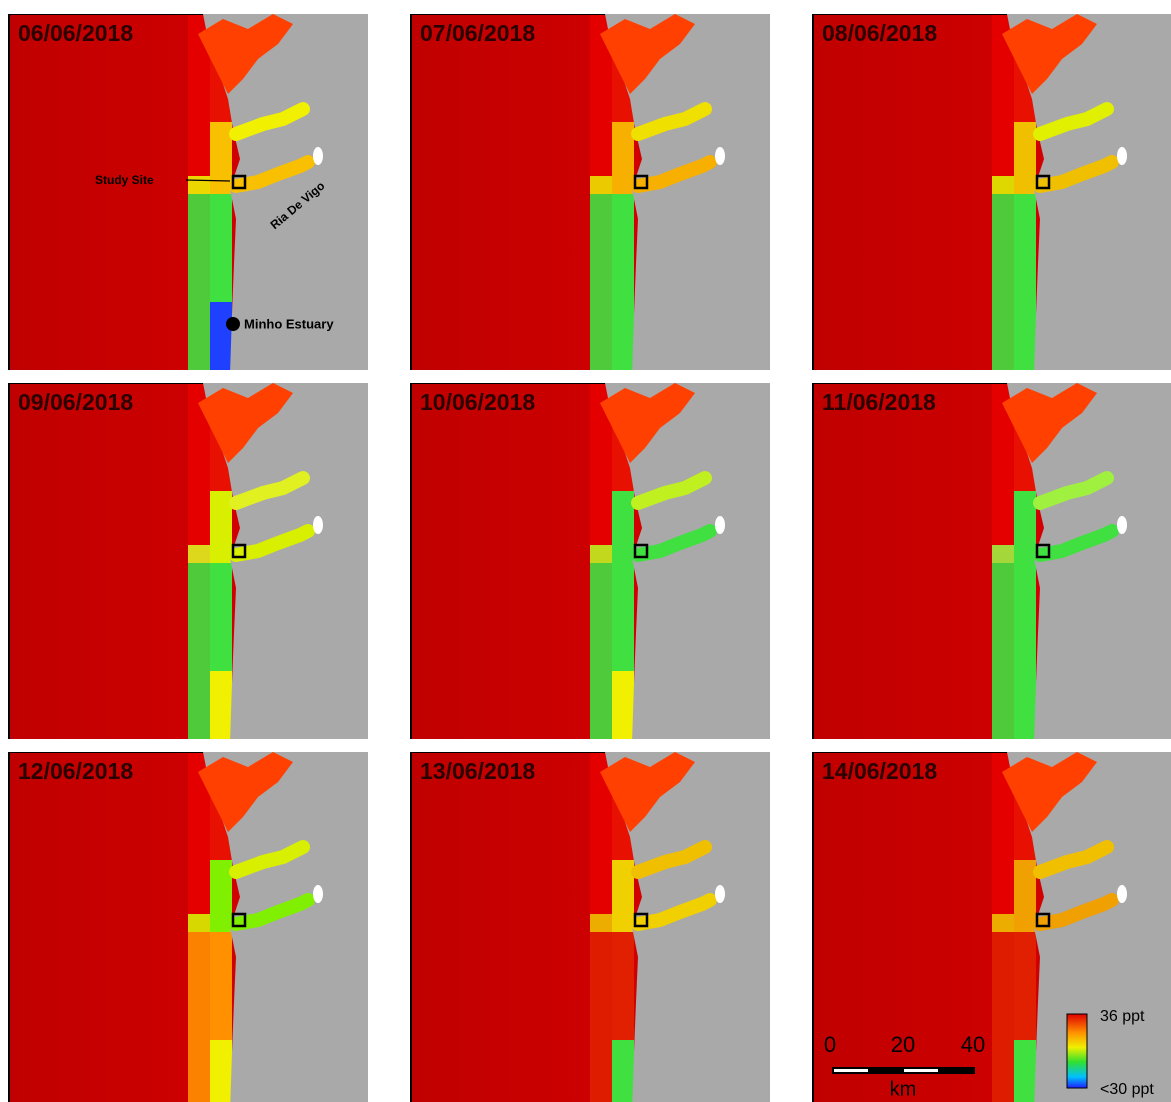 This screenshot has width=1171, height=1102. Describe the element at coordinates (208, 180) in the screenshot. I see `study-site-arrow` at that location.